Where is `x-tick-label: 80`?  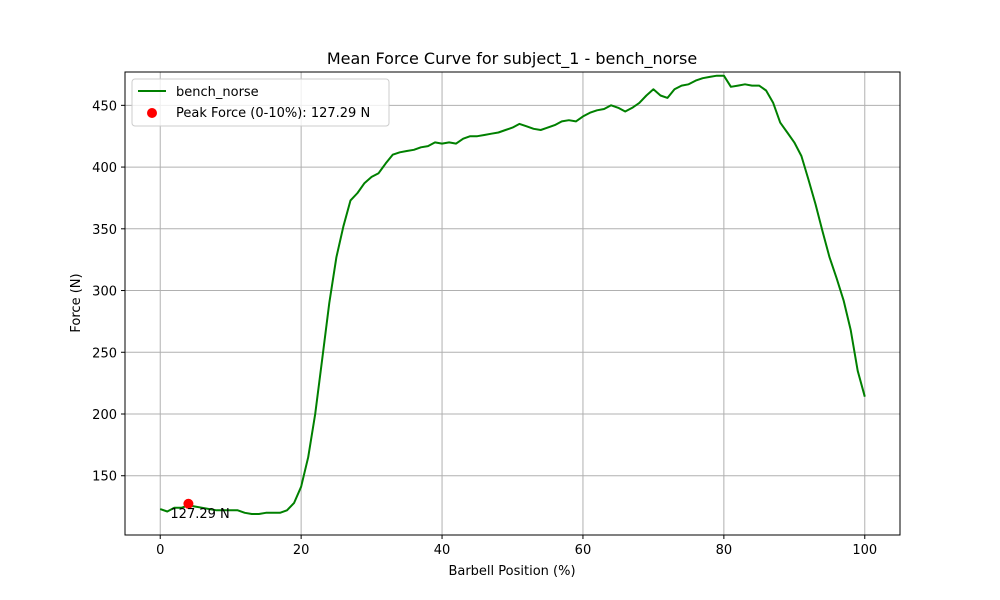
x-tick-label: 80 is located at coordinates (724, 550).